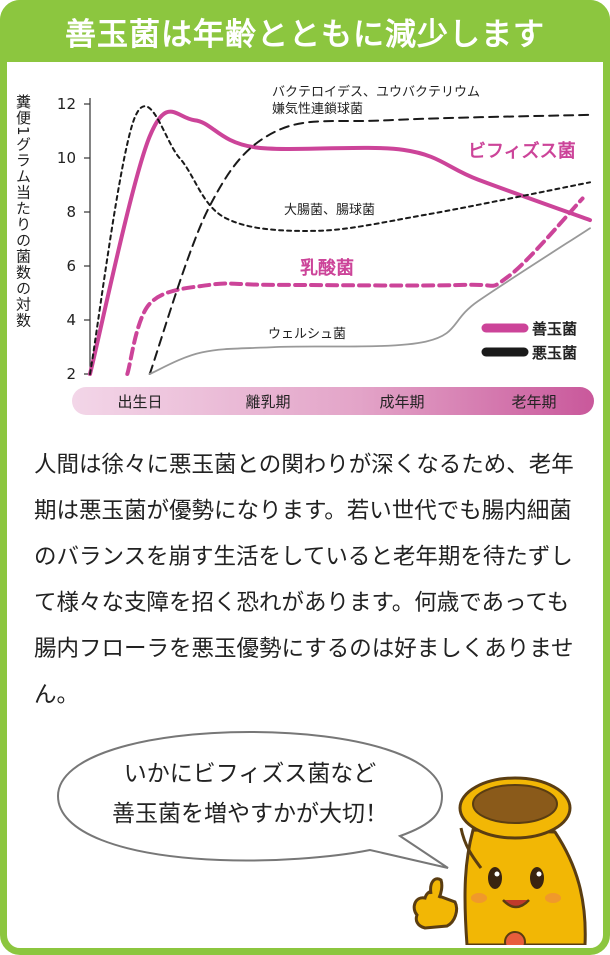 Image resolution: width=610 pixels, height=955 pixels. Describe the element at coordinates (554, 329) in the screenshot. I see `legend-label-0: 善玉菌` at that location.